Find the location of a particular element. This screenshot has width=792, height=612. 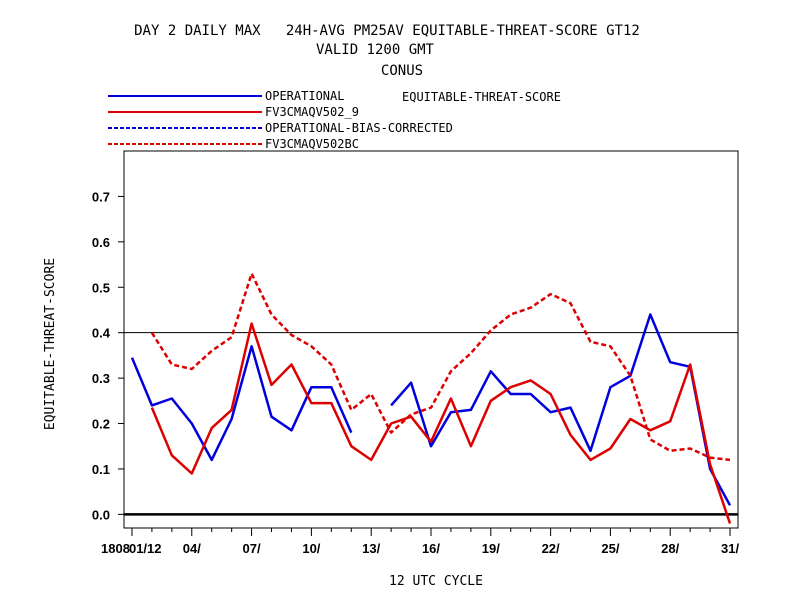

y-axis-label: EQUITABLE-THREAT-SCORE is located at coordinates (50, 344).